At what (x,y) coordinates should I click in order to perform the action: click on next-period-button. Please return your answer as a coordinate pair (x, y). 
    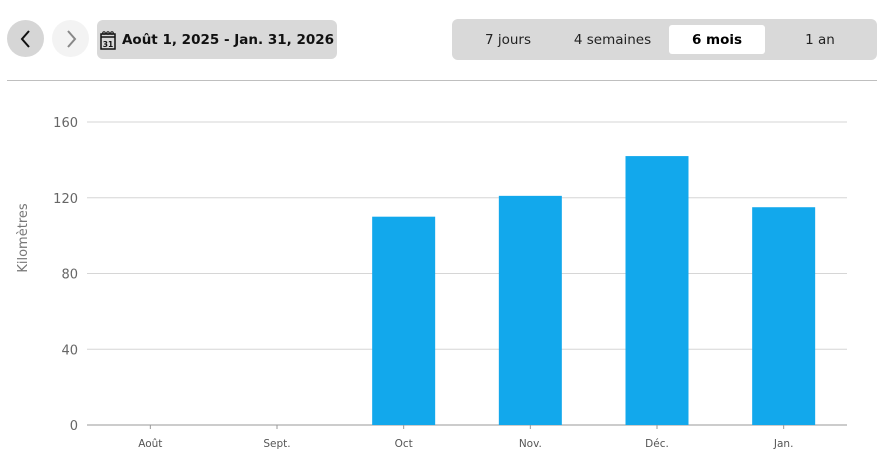
    Looking at the image, I should click on (70, 38).